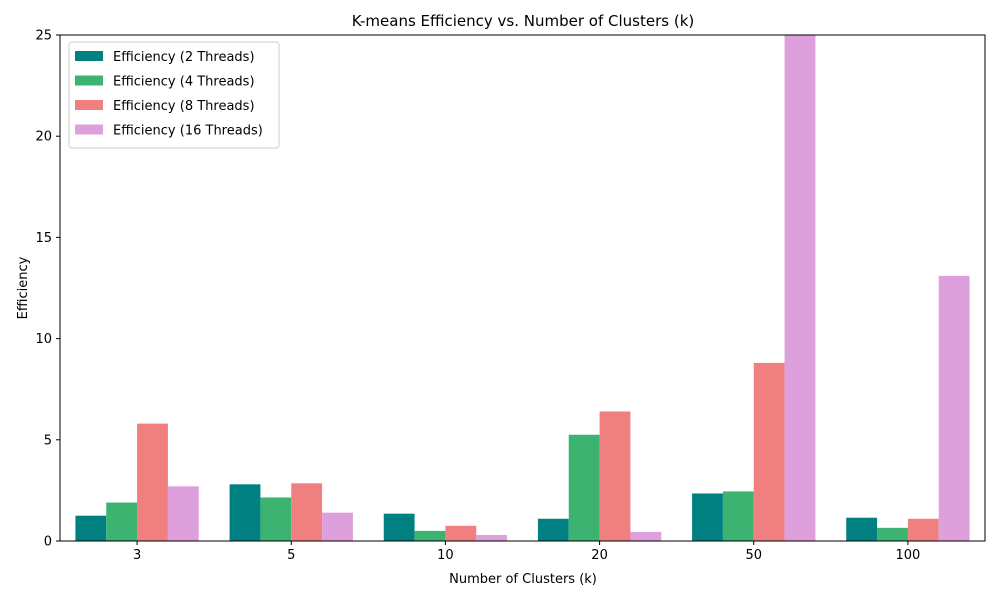 The image size is (1000, 600). I want to click on x-tick-label: 100, so click(908, 555).